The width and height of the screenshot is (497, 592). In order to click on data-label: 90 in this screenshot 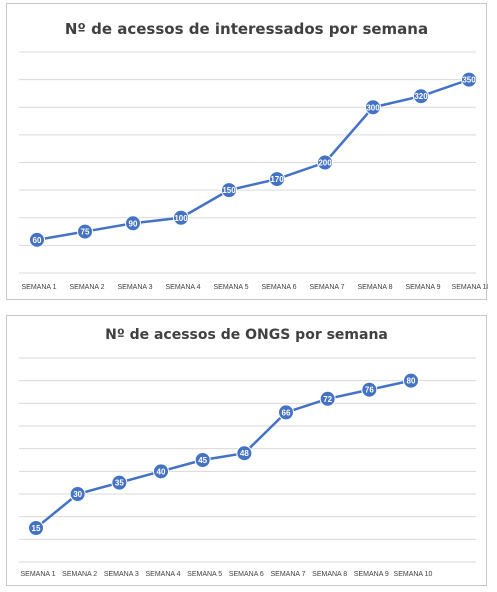, I will do `click(133, 223)`.